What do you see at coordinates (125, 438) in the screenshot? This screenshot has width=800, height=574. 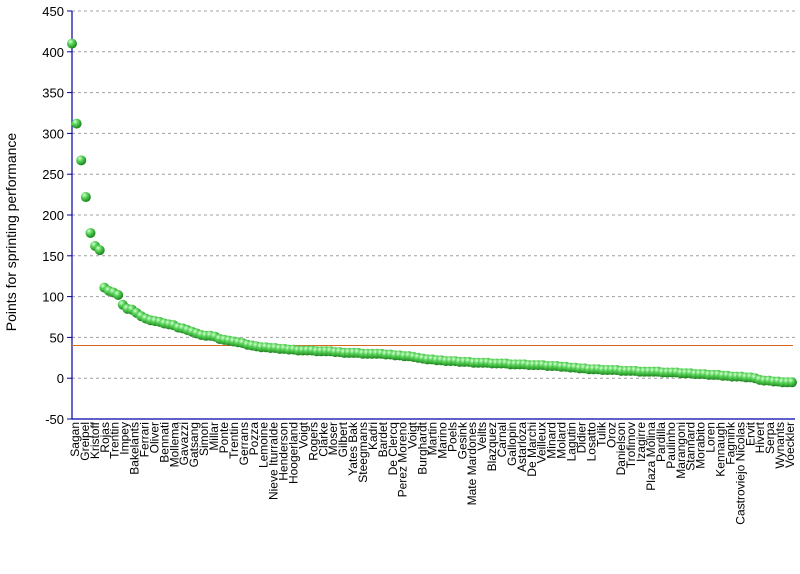 I see `x-category-label: Impey` at bounding box center [125, 438].